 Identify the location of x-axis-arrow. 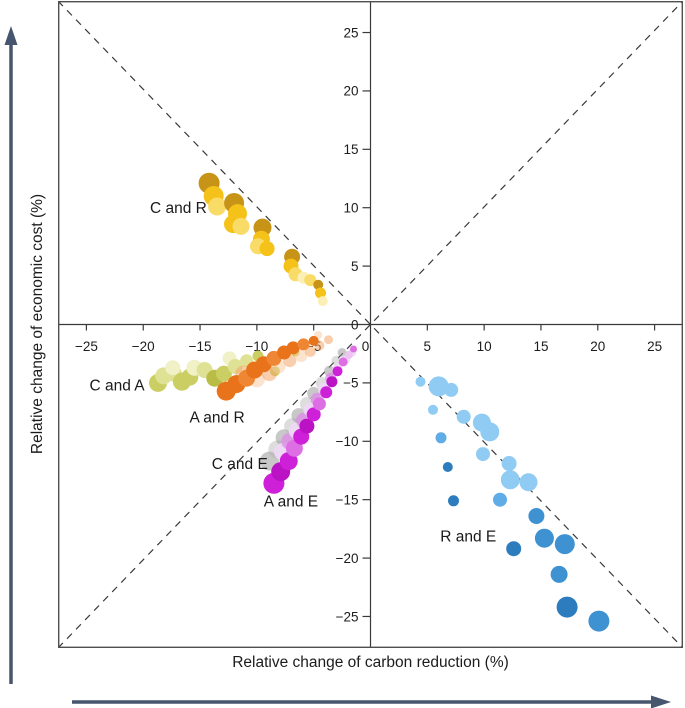
(371, 701).